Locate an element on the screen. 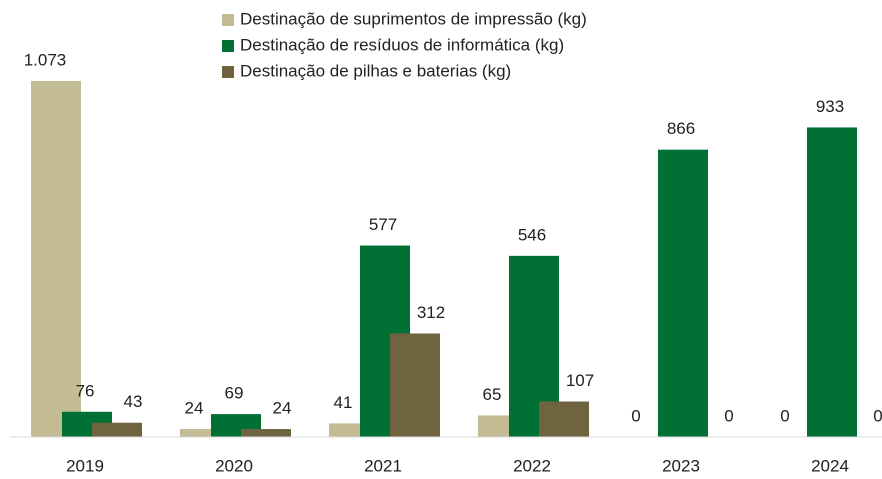  x-tick-label: 2019 is located at coordinates (85, 465).